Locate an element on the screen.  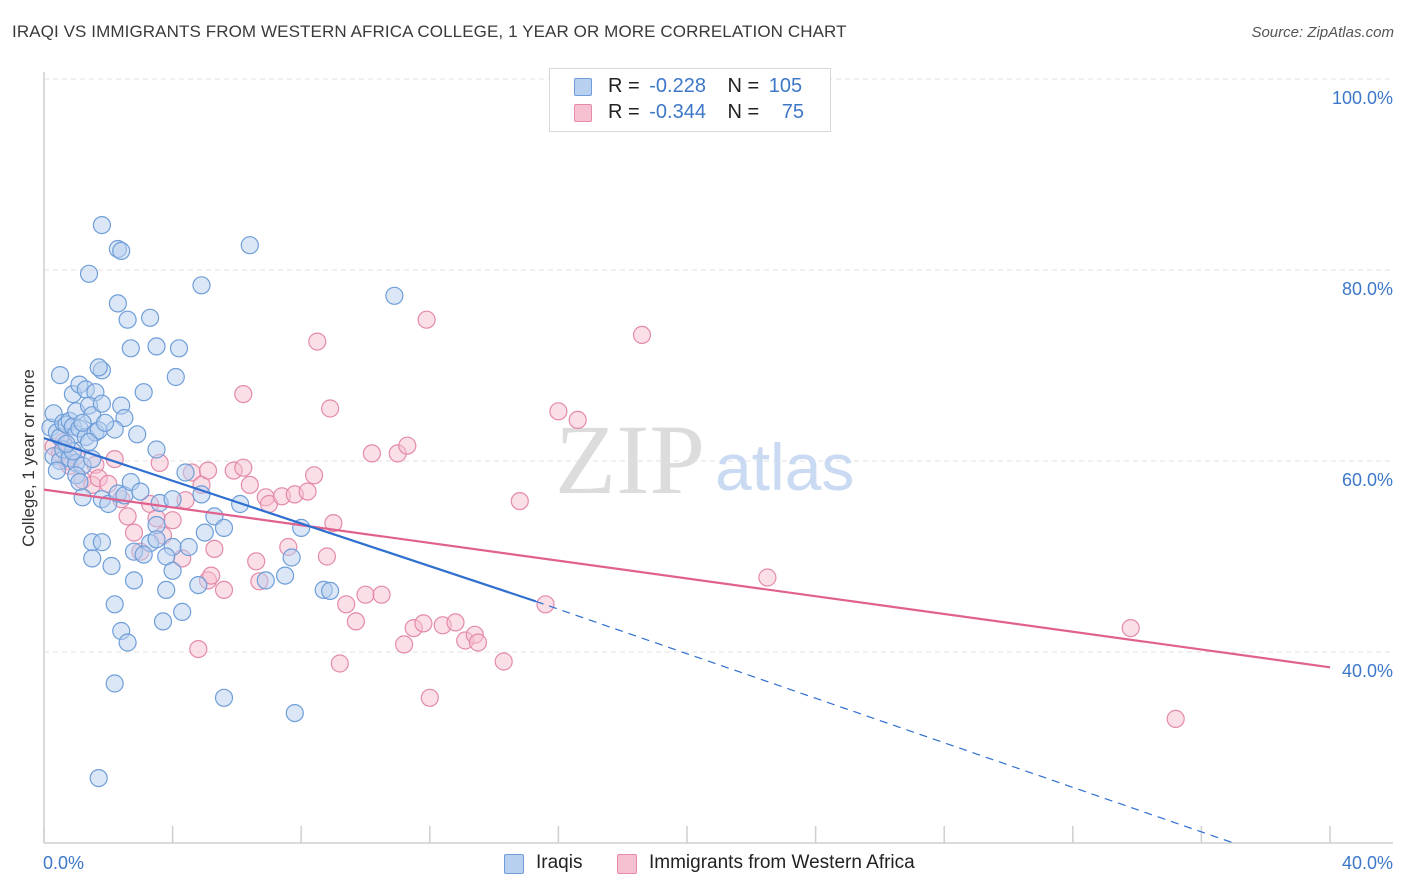
correlation-legend: R = -0.228 N = 105 R = -0.344 N = 75 is located at coordinates (690, 100).